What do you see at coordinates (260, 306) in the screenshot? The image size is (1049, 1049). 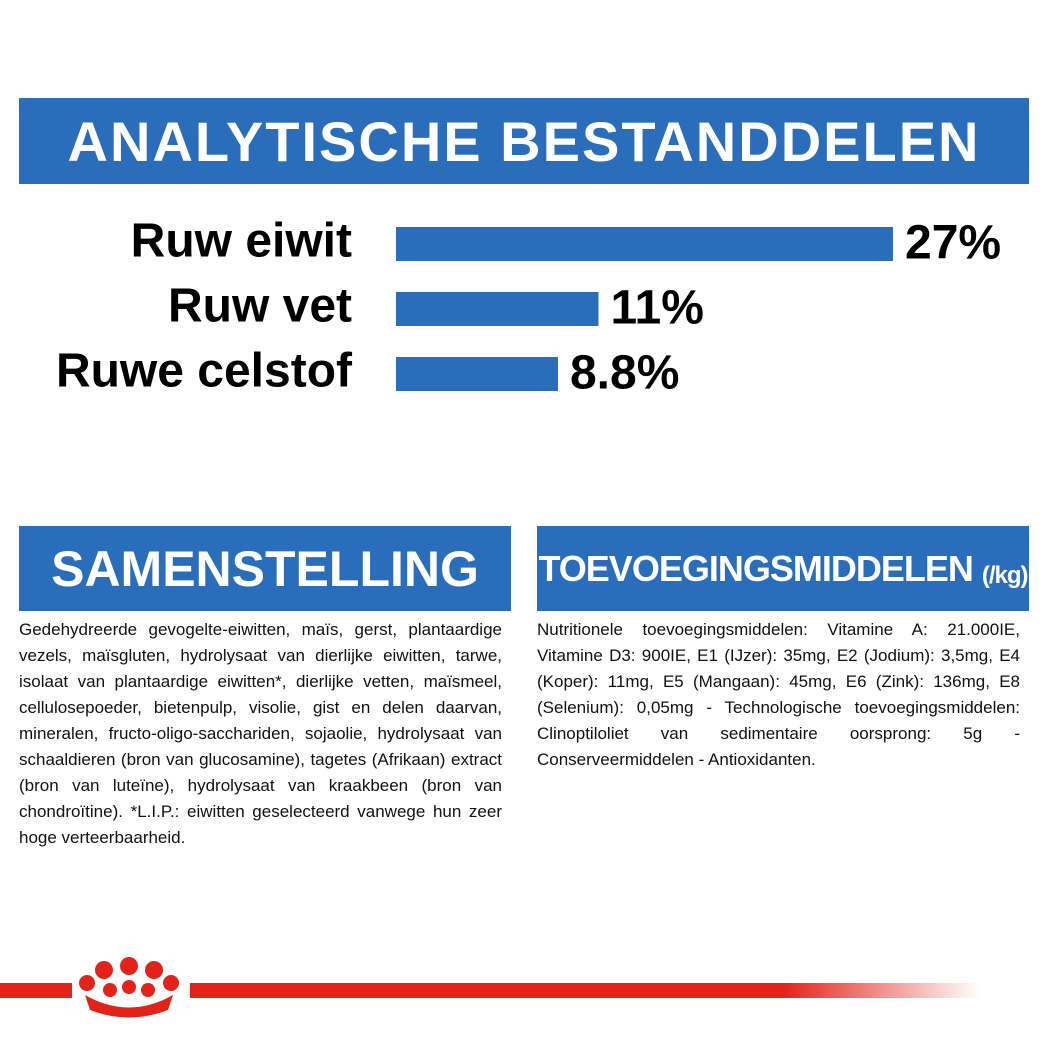 I see `category-label: Ruw vet` at bounding box center [260, 306].